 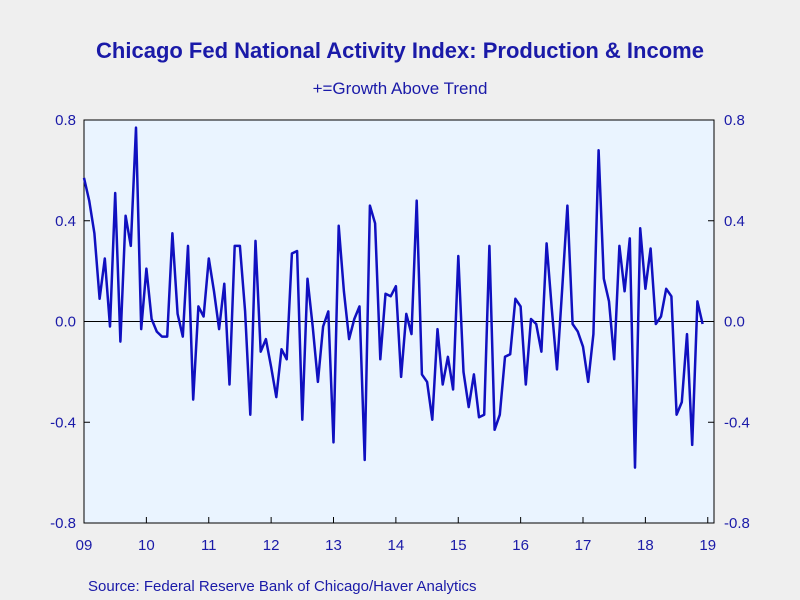 I want to click on x-tick-label: 10, so click(x=146, y=545).